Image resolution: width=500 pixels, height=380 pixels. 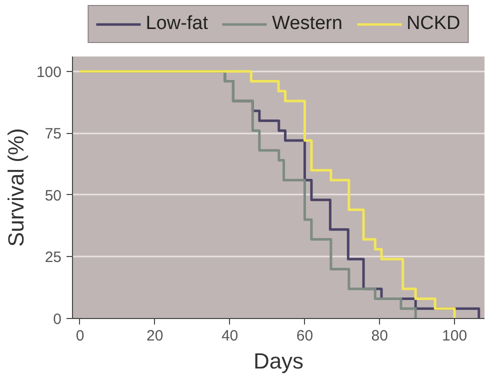 What do you see at coordinates (278, 361) in the screenshot?
I see `x-axis-title: Days` at bounding box center [278, 361].